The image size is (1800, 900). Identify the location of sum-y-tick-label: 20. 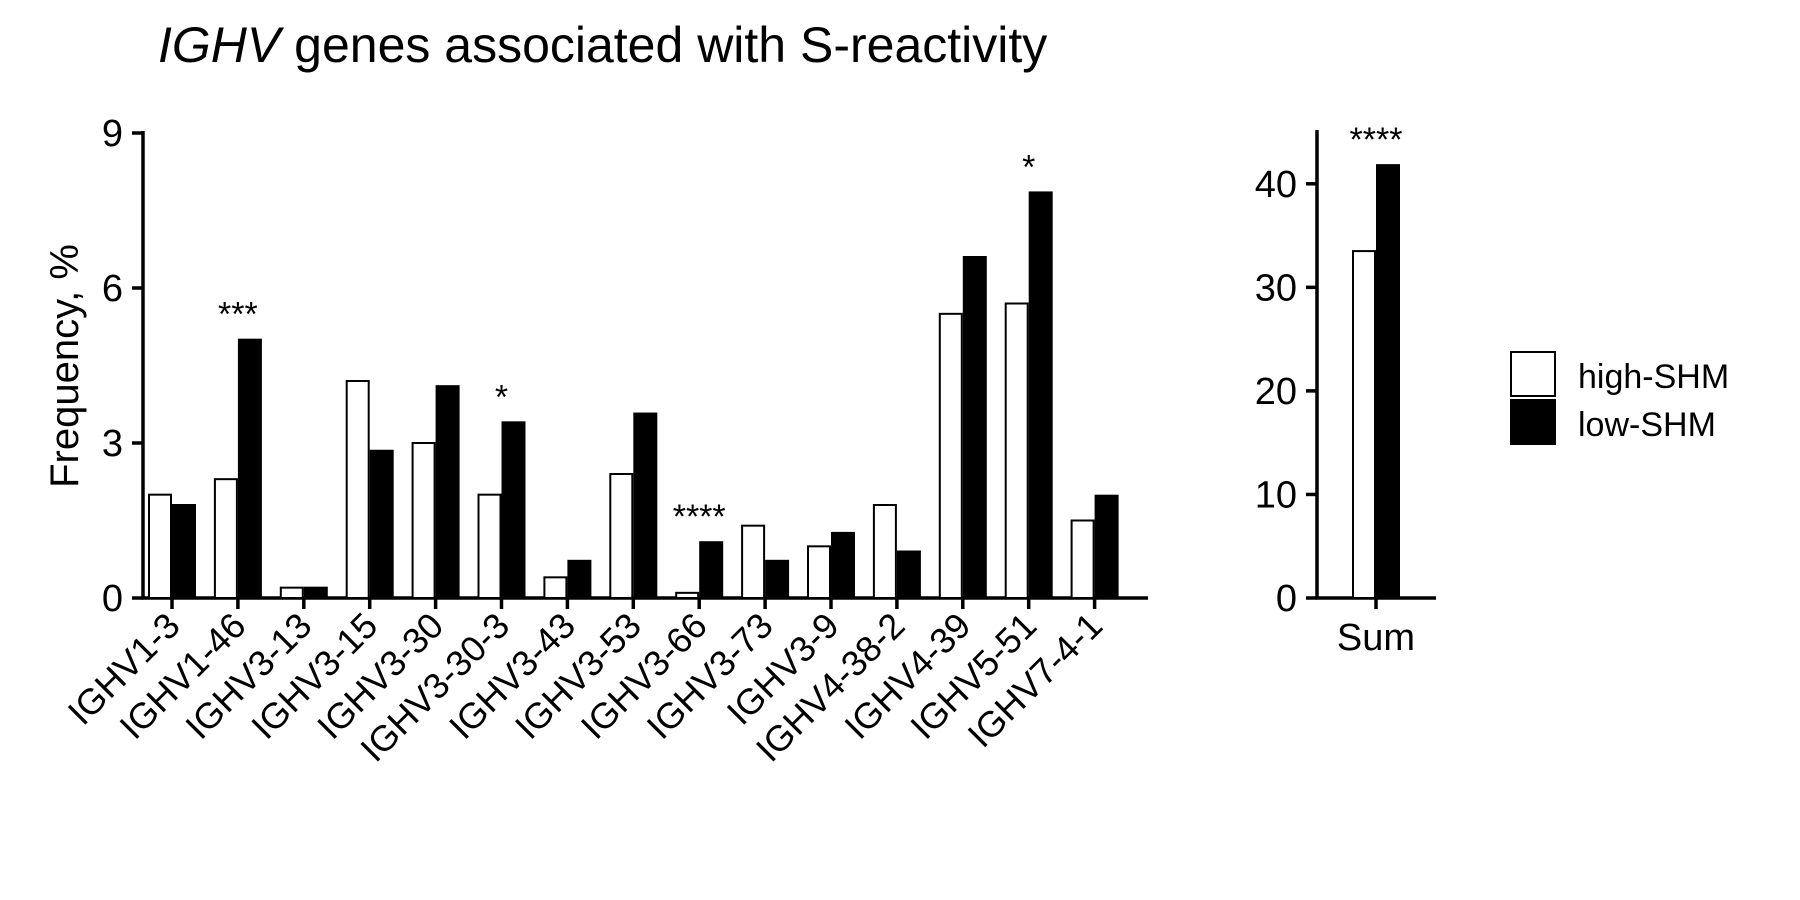
(1276, 392).